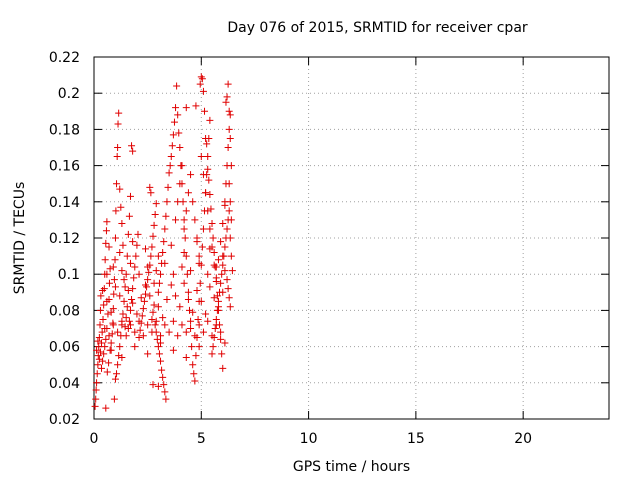  I want to click on x-tick-labels: 0 5 10 15 20, so click(311, 439).